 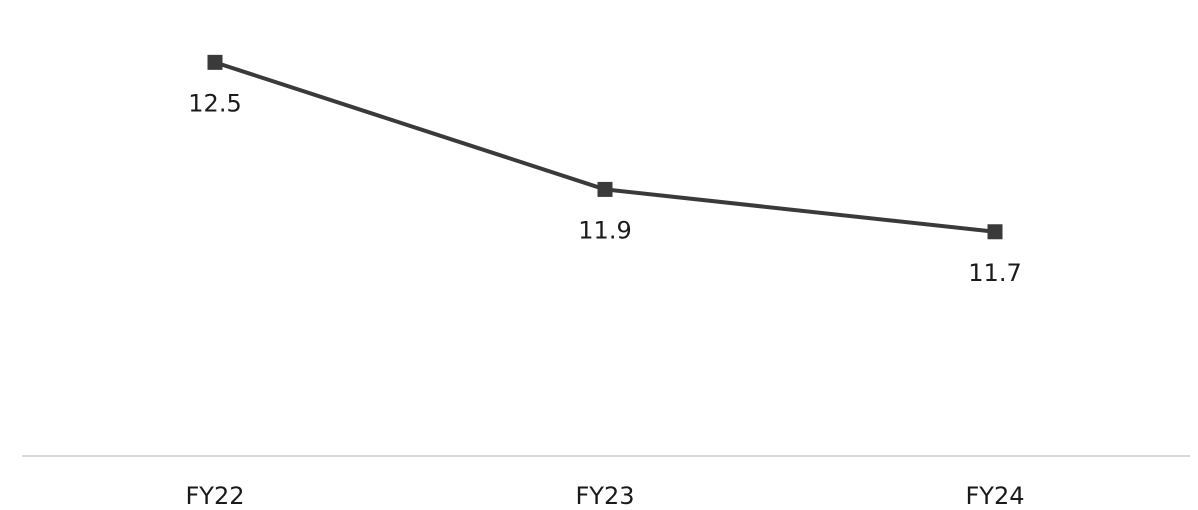 I want to click on x-tick-label: FY22, so click(x=214, y=496).